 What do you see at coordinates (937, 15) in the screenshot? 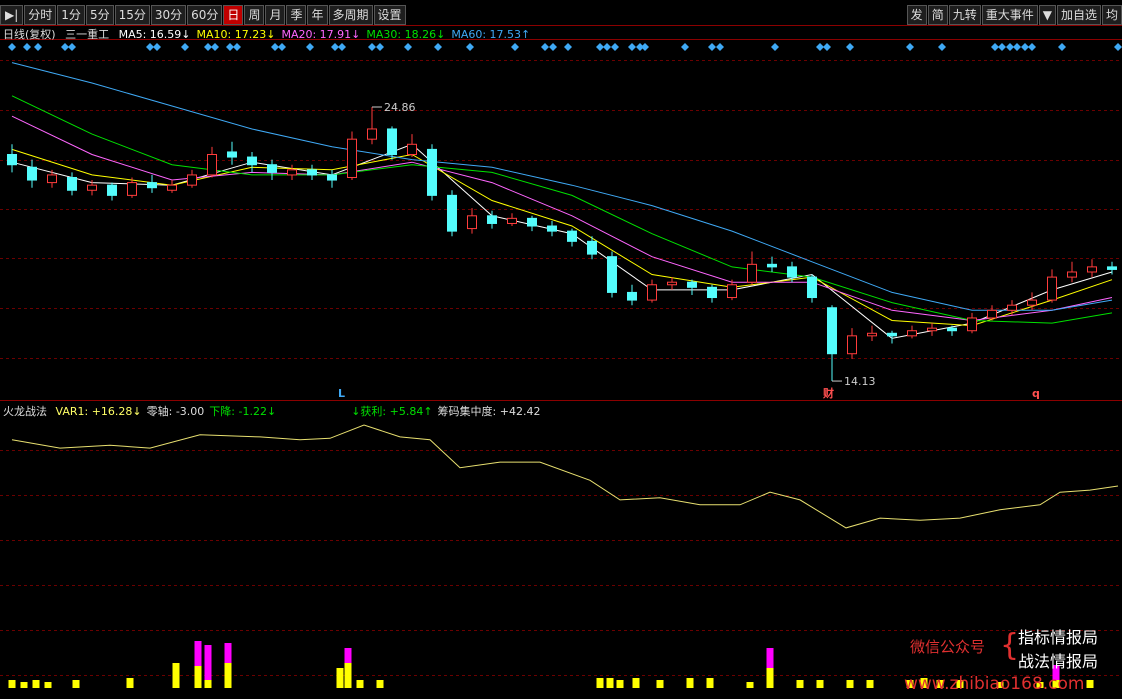
I see `tool-button: 简` at bounding box center [937, 15].